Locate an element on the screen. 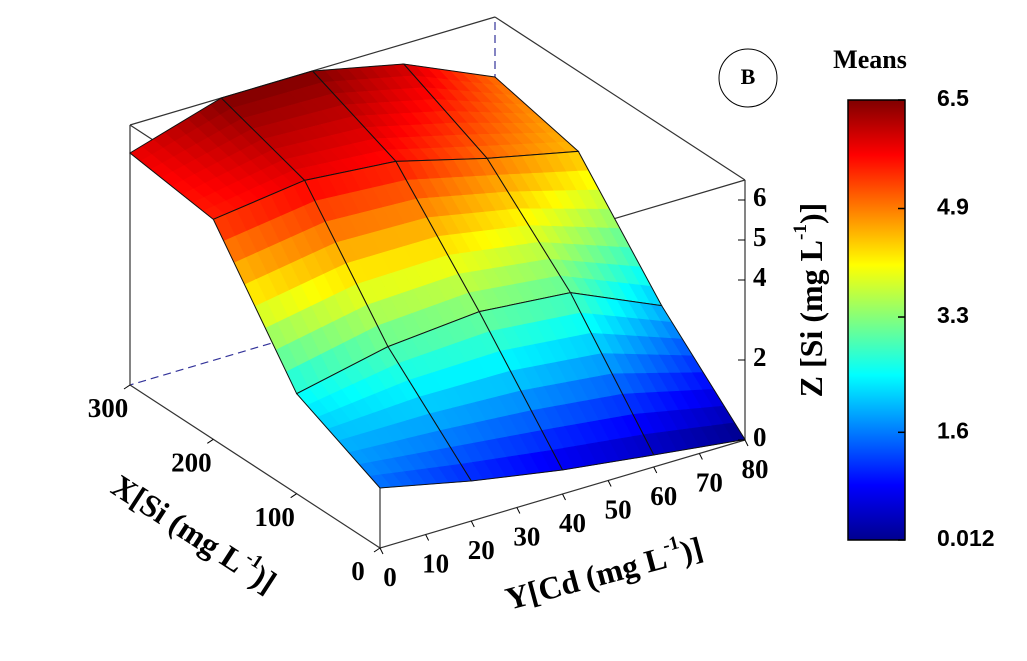 The image size is (1027, 661). x-tick-label: 300 is located at coordinates (108, 408).